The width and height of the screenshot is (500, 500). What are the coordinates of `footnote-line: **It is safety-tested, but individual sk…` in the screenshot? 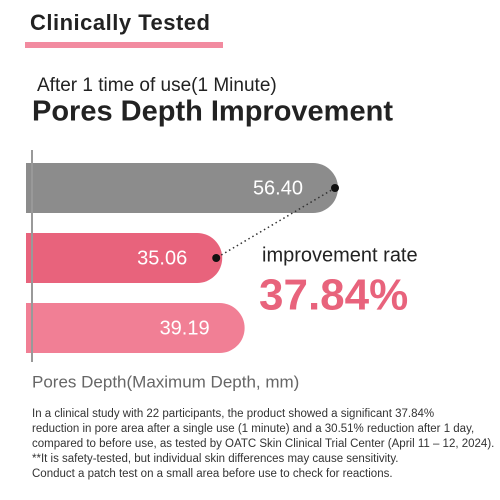 It's located at (215, 459).